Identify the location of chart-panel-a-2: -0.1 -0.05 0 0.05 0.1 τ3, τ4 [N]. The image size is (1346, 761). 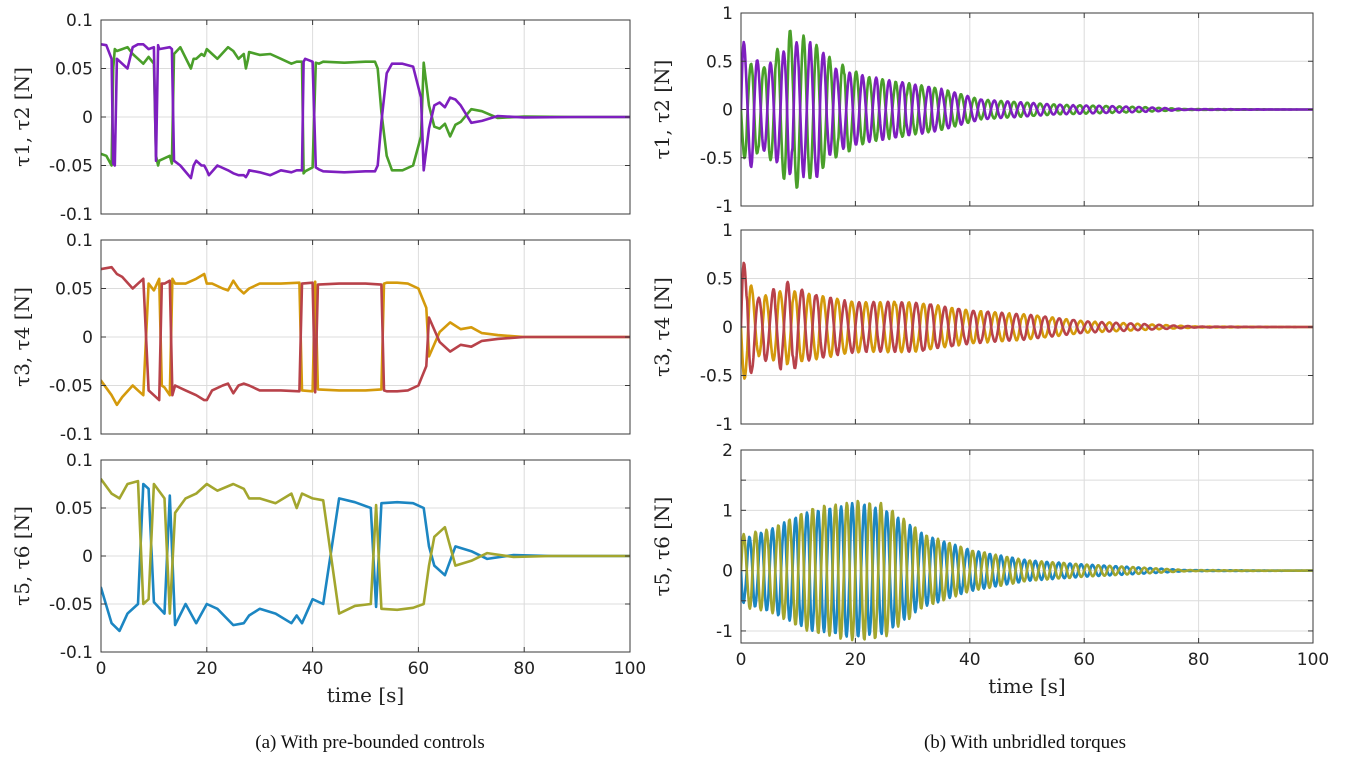
(320, 338).